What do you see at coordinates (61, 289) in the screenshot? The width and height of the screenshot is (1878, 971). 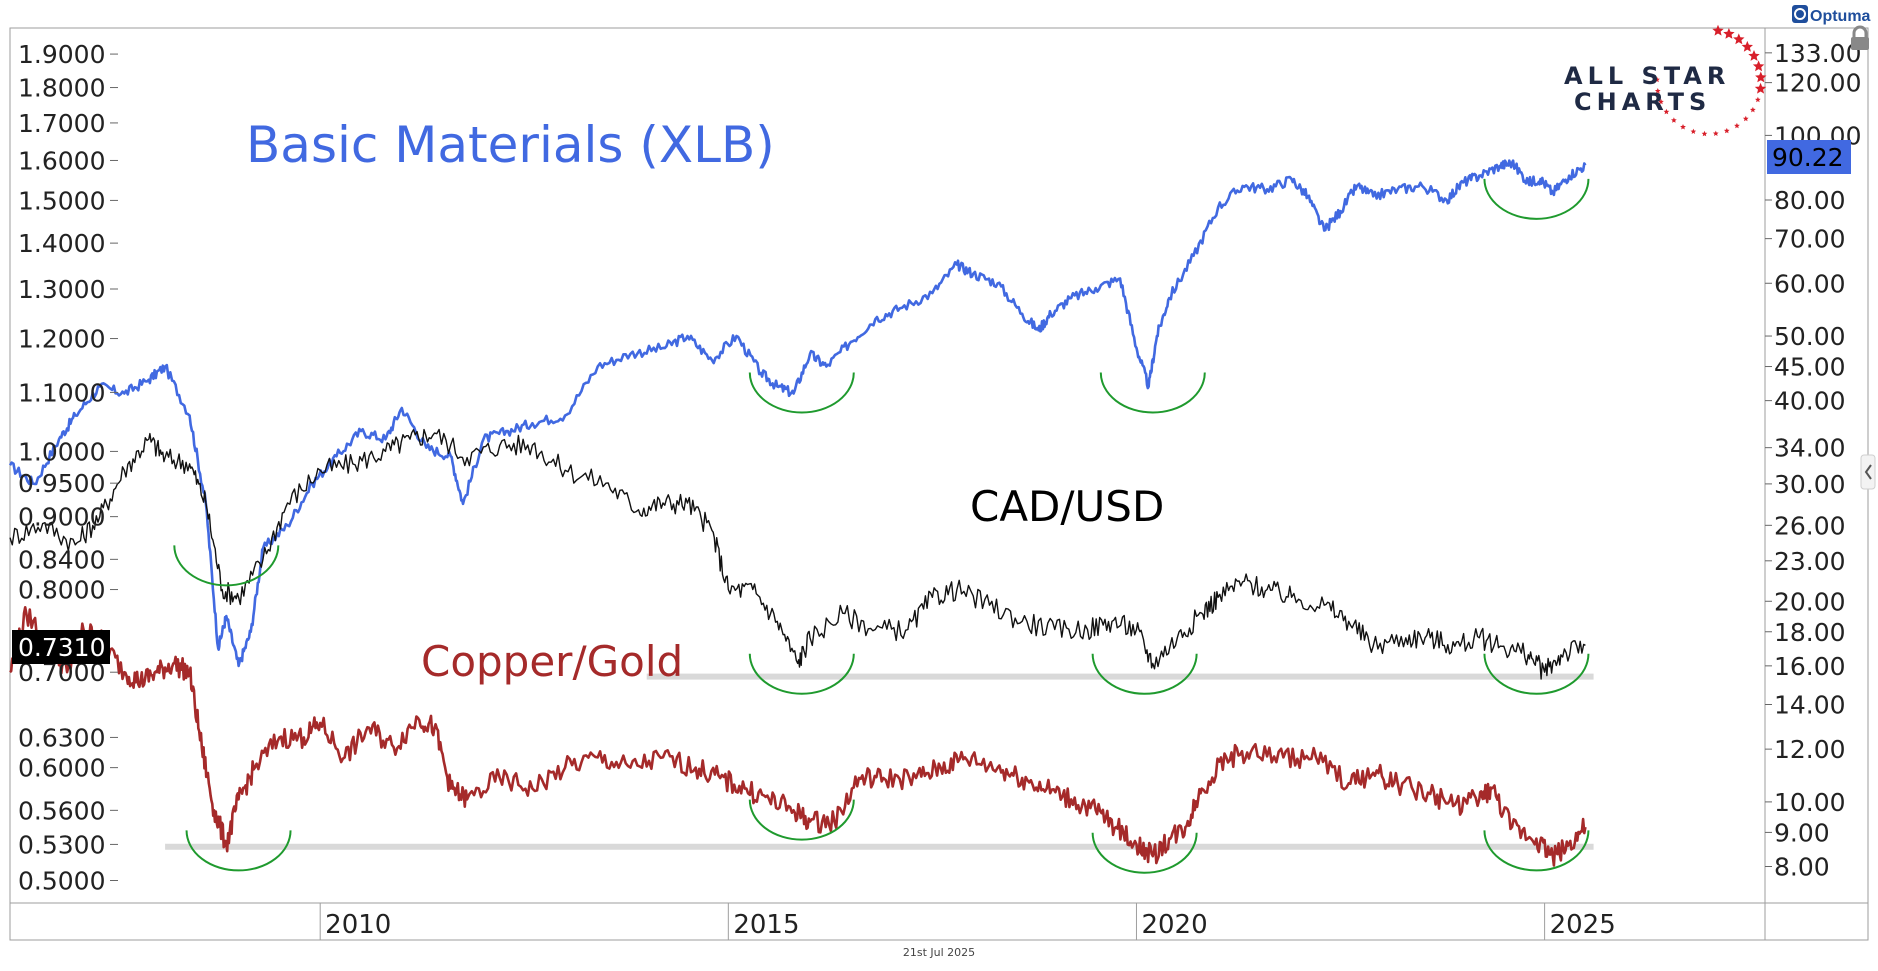 I see `left-axis-tick-label: 1.3000` at bounding box center [61, 289].